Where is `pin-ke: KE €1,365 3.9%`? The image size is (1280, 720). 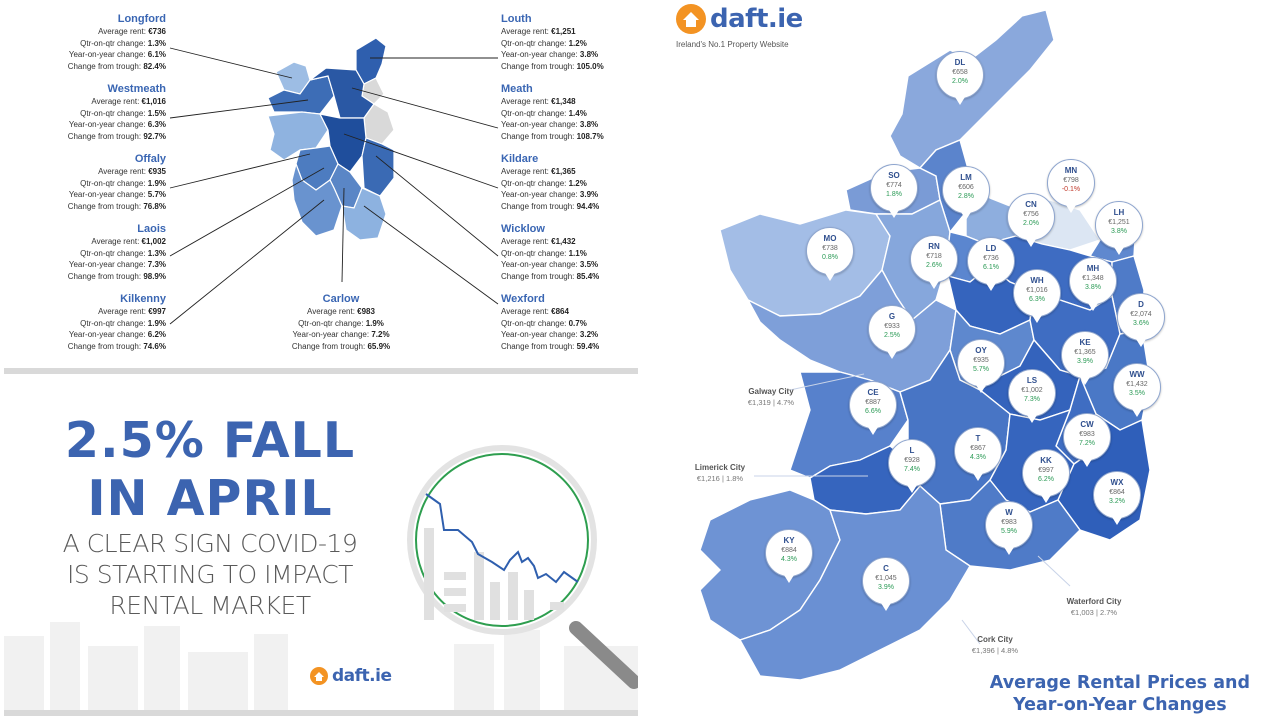 pin-ke: KE €1,365 3.9% is located at coordinates (1085, 358).